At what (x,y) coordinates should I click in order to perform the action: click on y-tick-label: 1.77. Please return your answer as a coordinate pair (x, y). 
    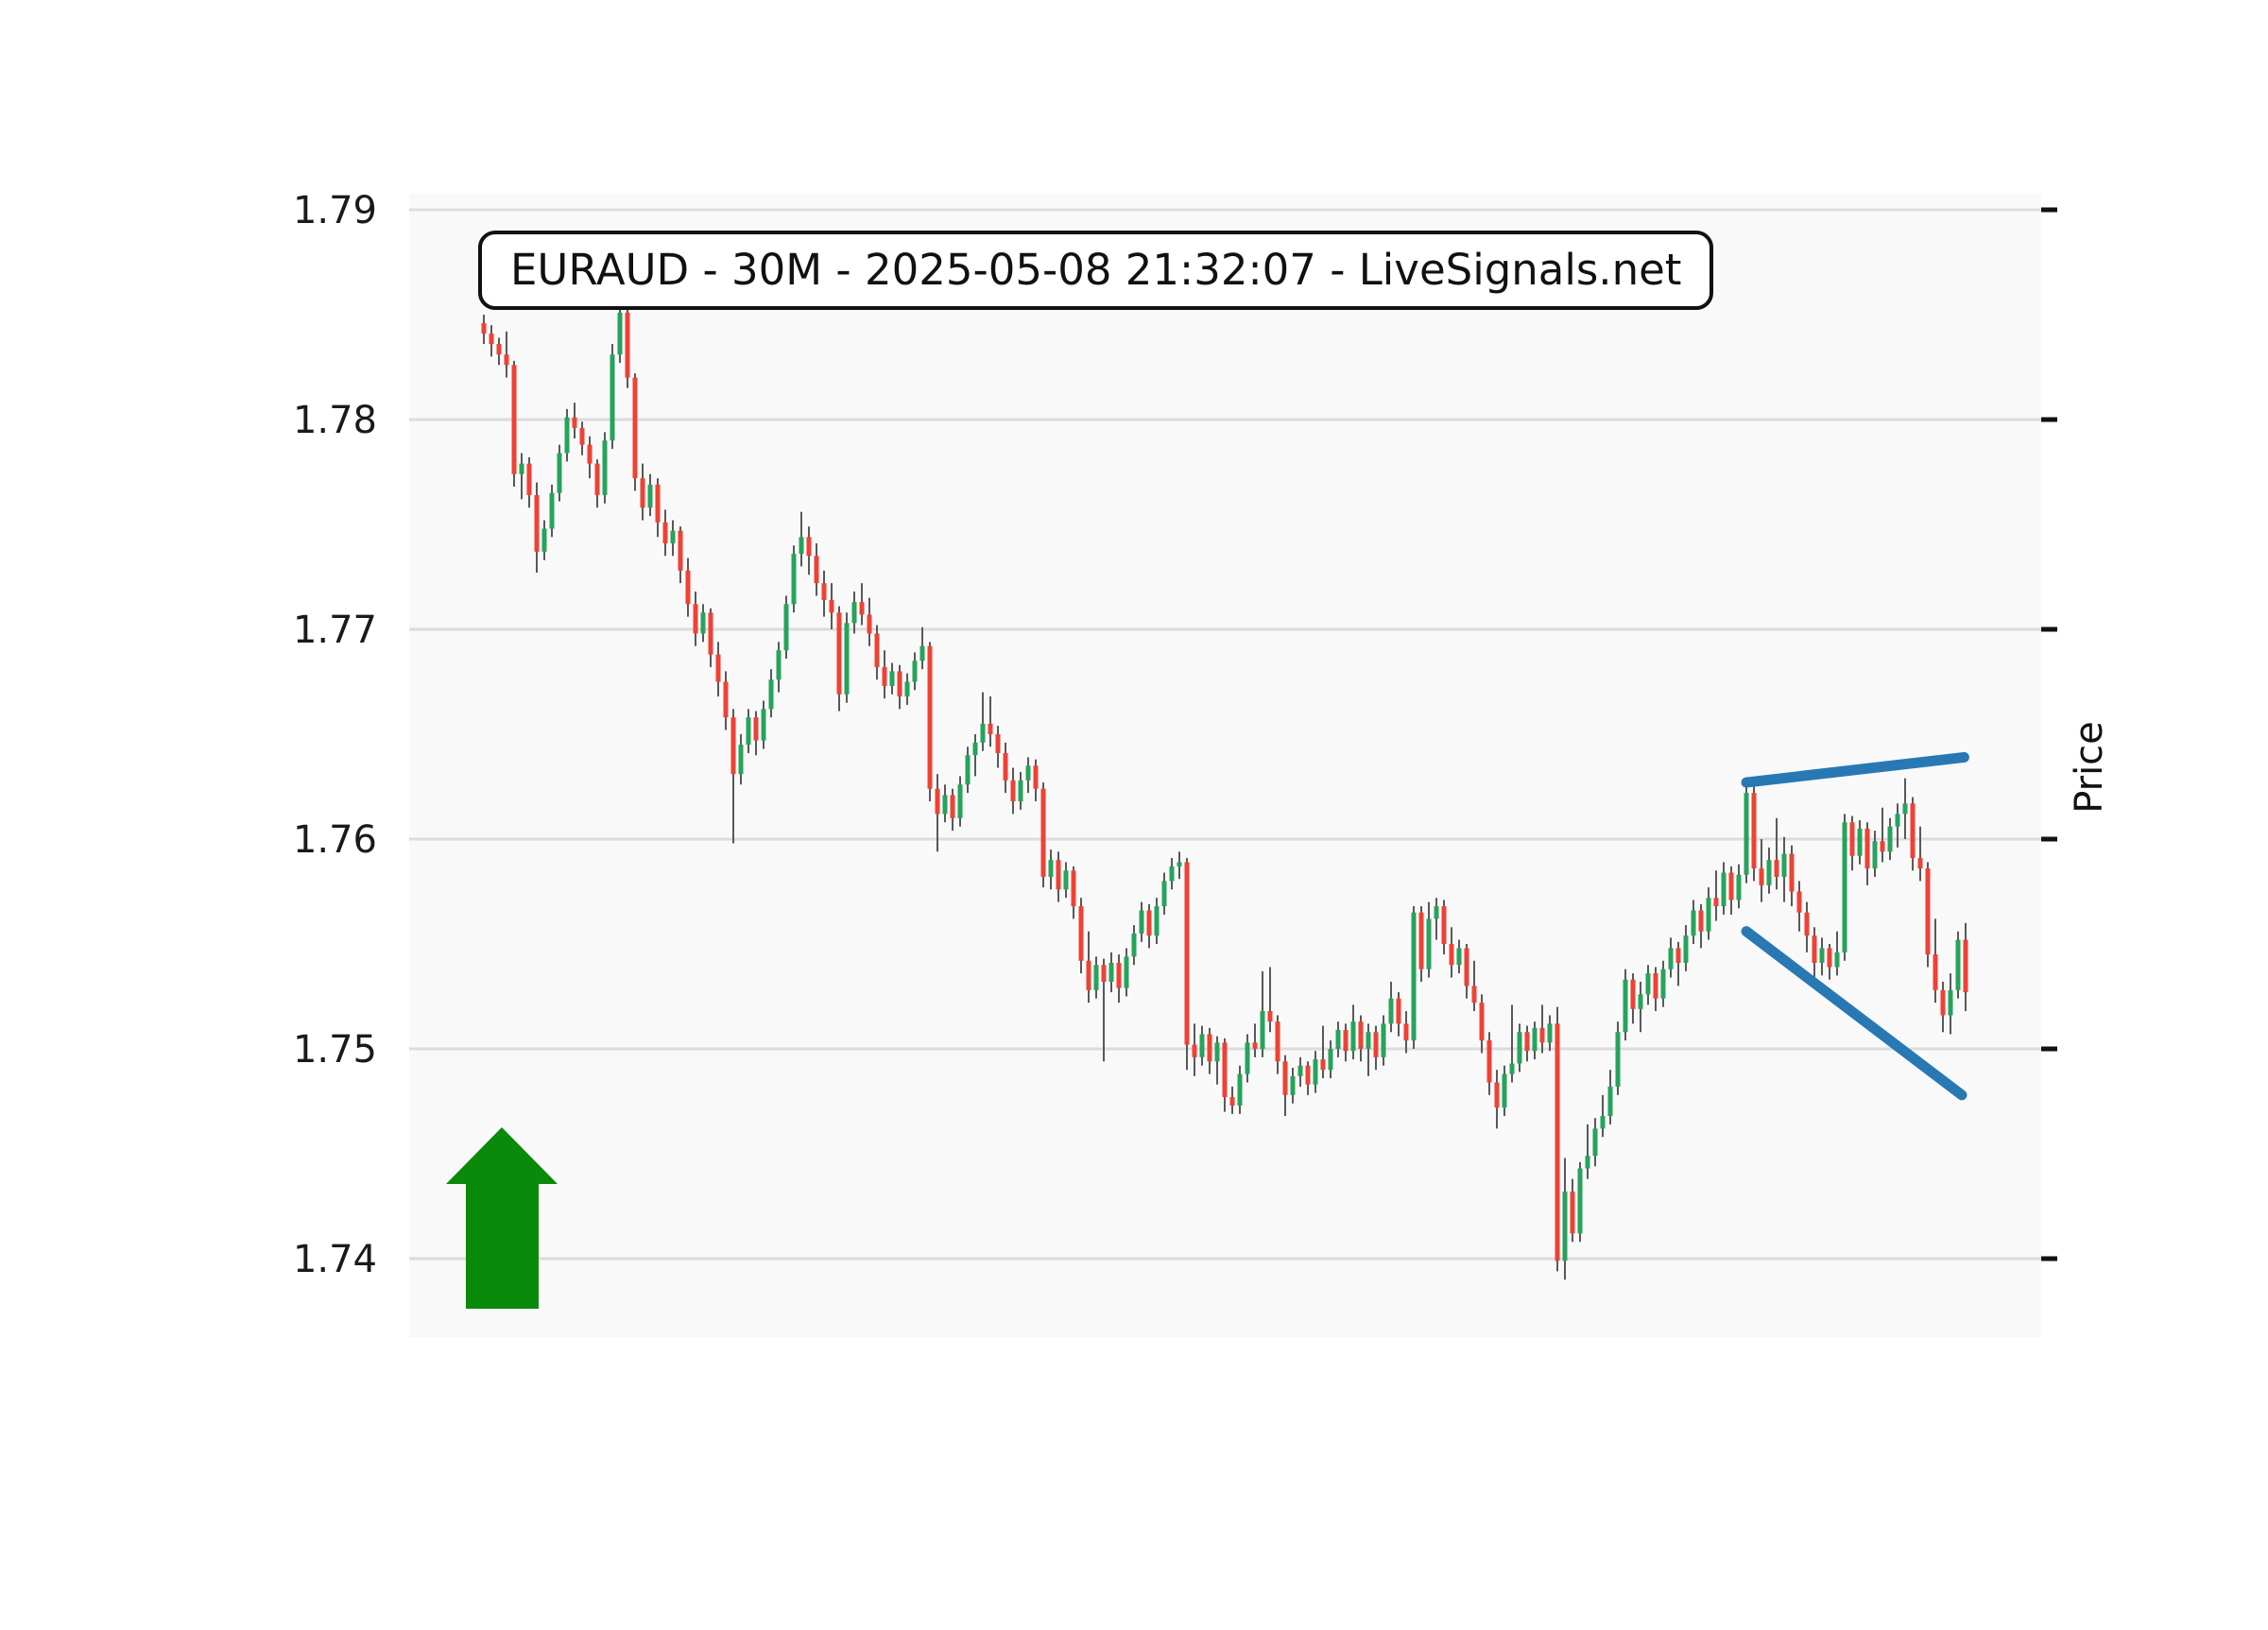
    Looking at the image, I should click on (335, 630).